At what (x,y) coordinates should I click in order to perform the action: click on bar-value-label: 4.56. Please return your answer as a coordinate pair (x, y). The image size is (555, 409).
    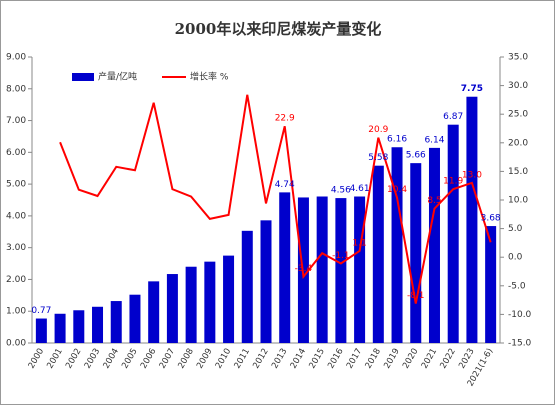
    Looking at the image, I should click on (341, 191).